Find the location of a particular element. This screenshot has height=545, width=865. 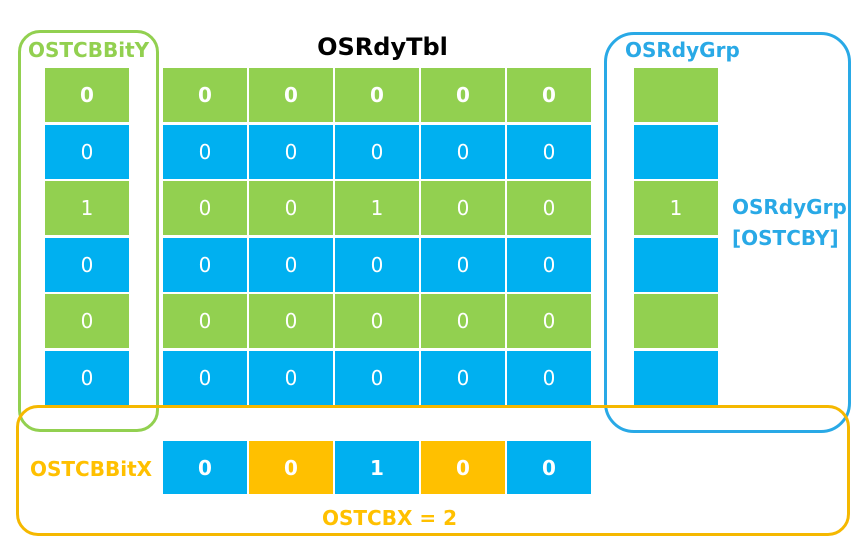

ostcbbitx-cell: 1 is located at coordinates (377, 467).